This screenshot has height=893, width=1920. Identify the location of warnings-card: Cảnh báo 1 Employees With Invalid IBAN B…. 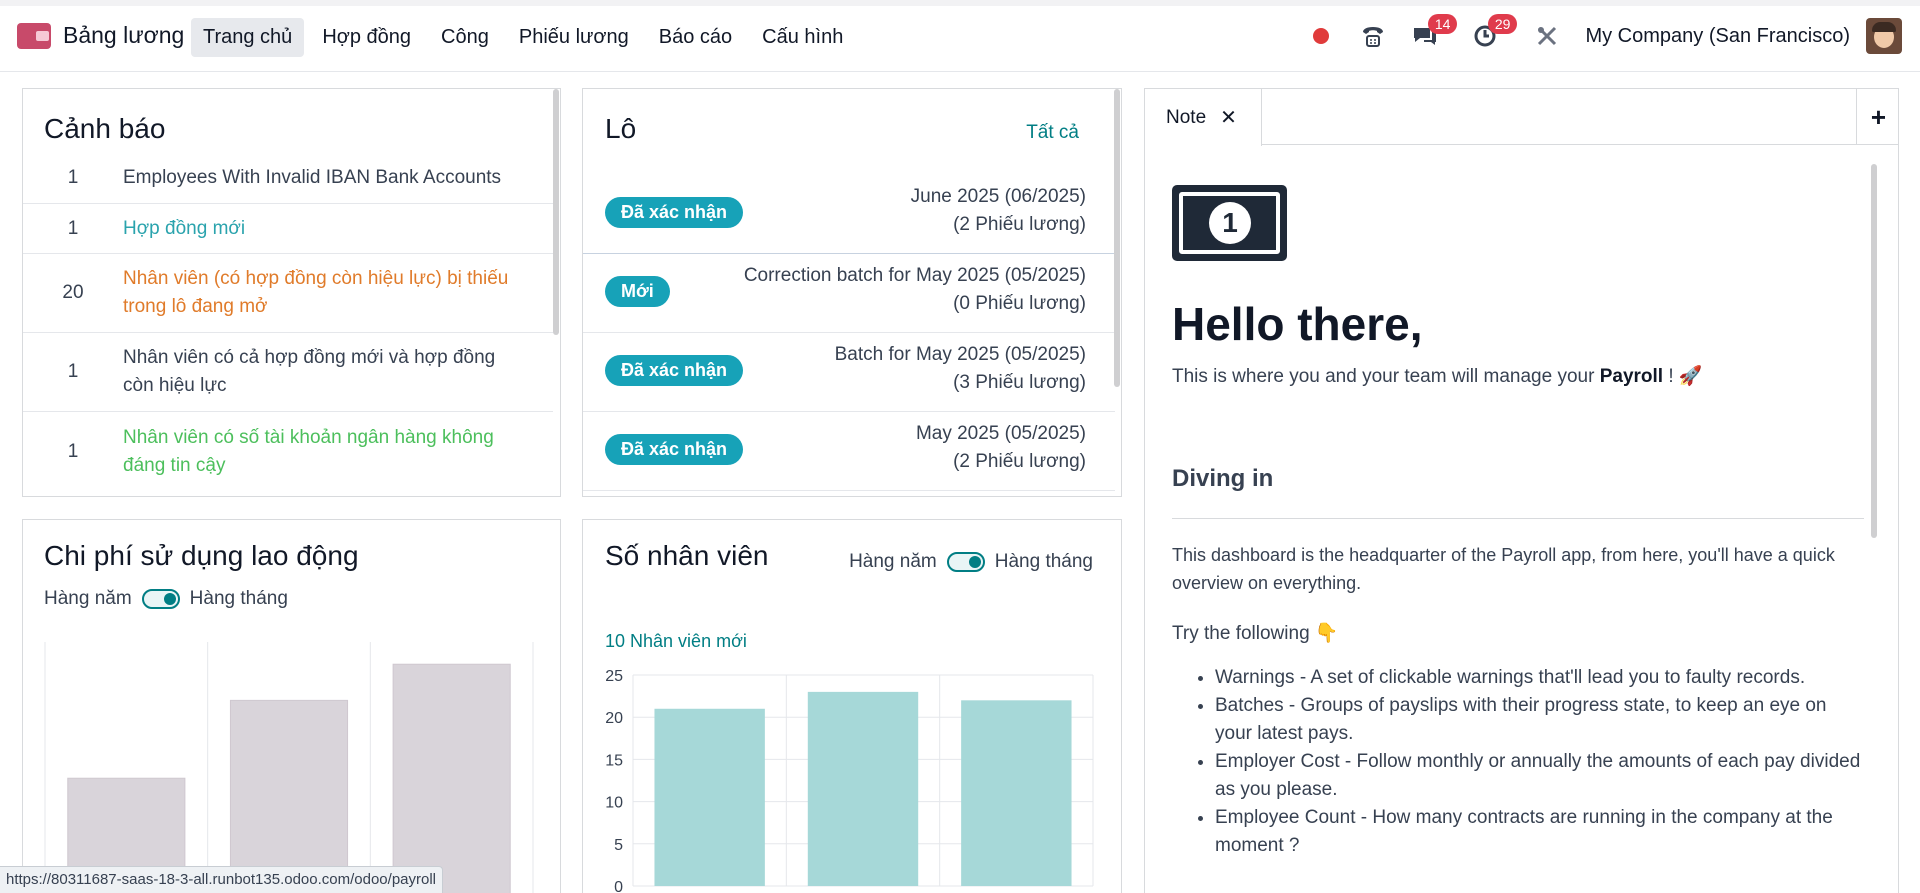
(291, 292).